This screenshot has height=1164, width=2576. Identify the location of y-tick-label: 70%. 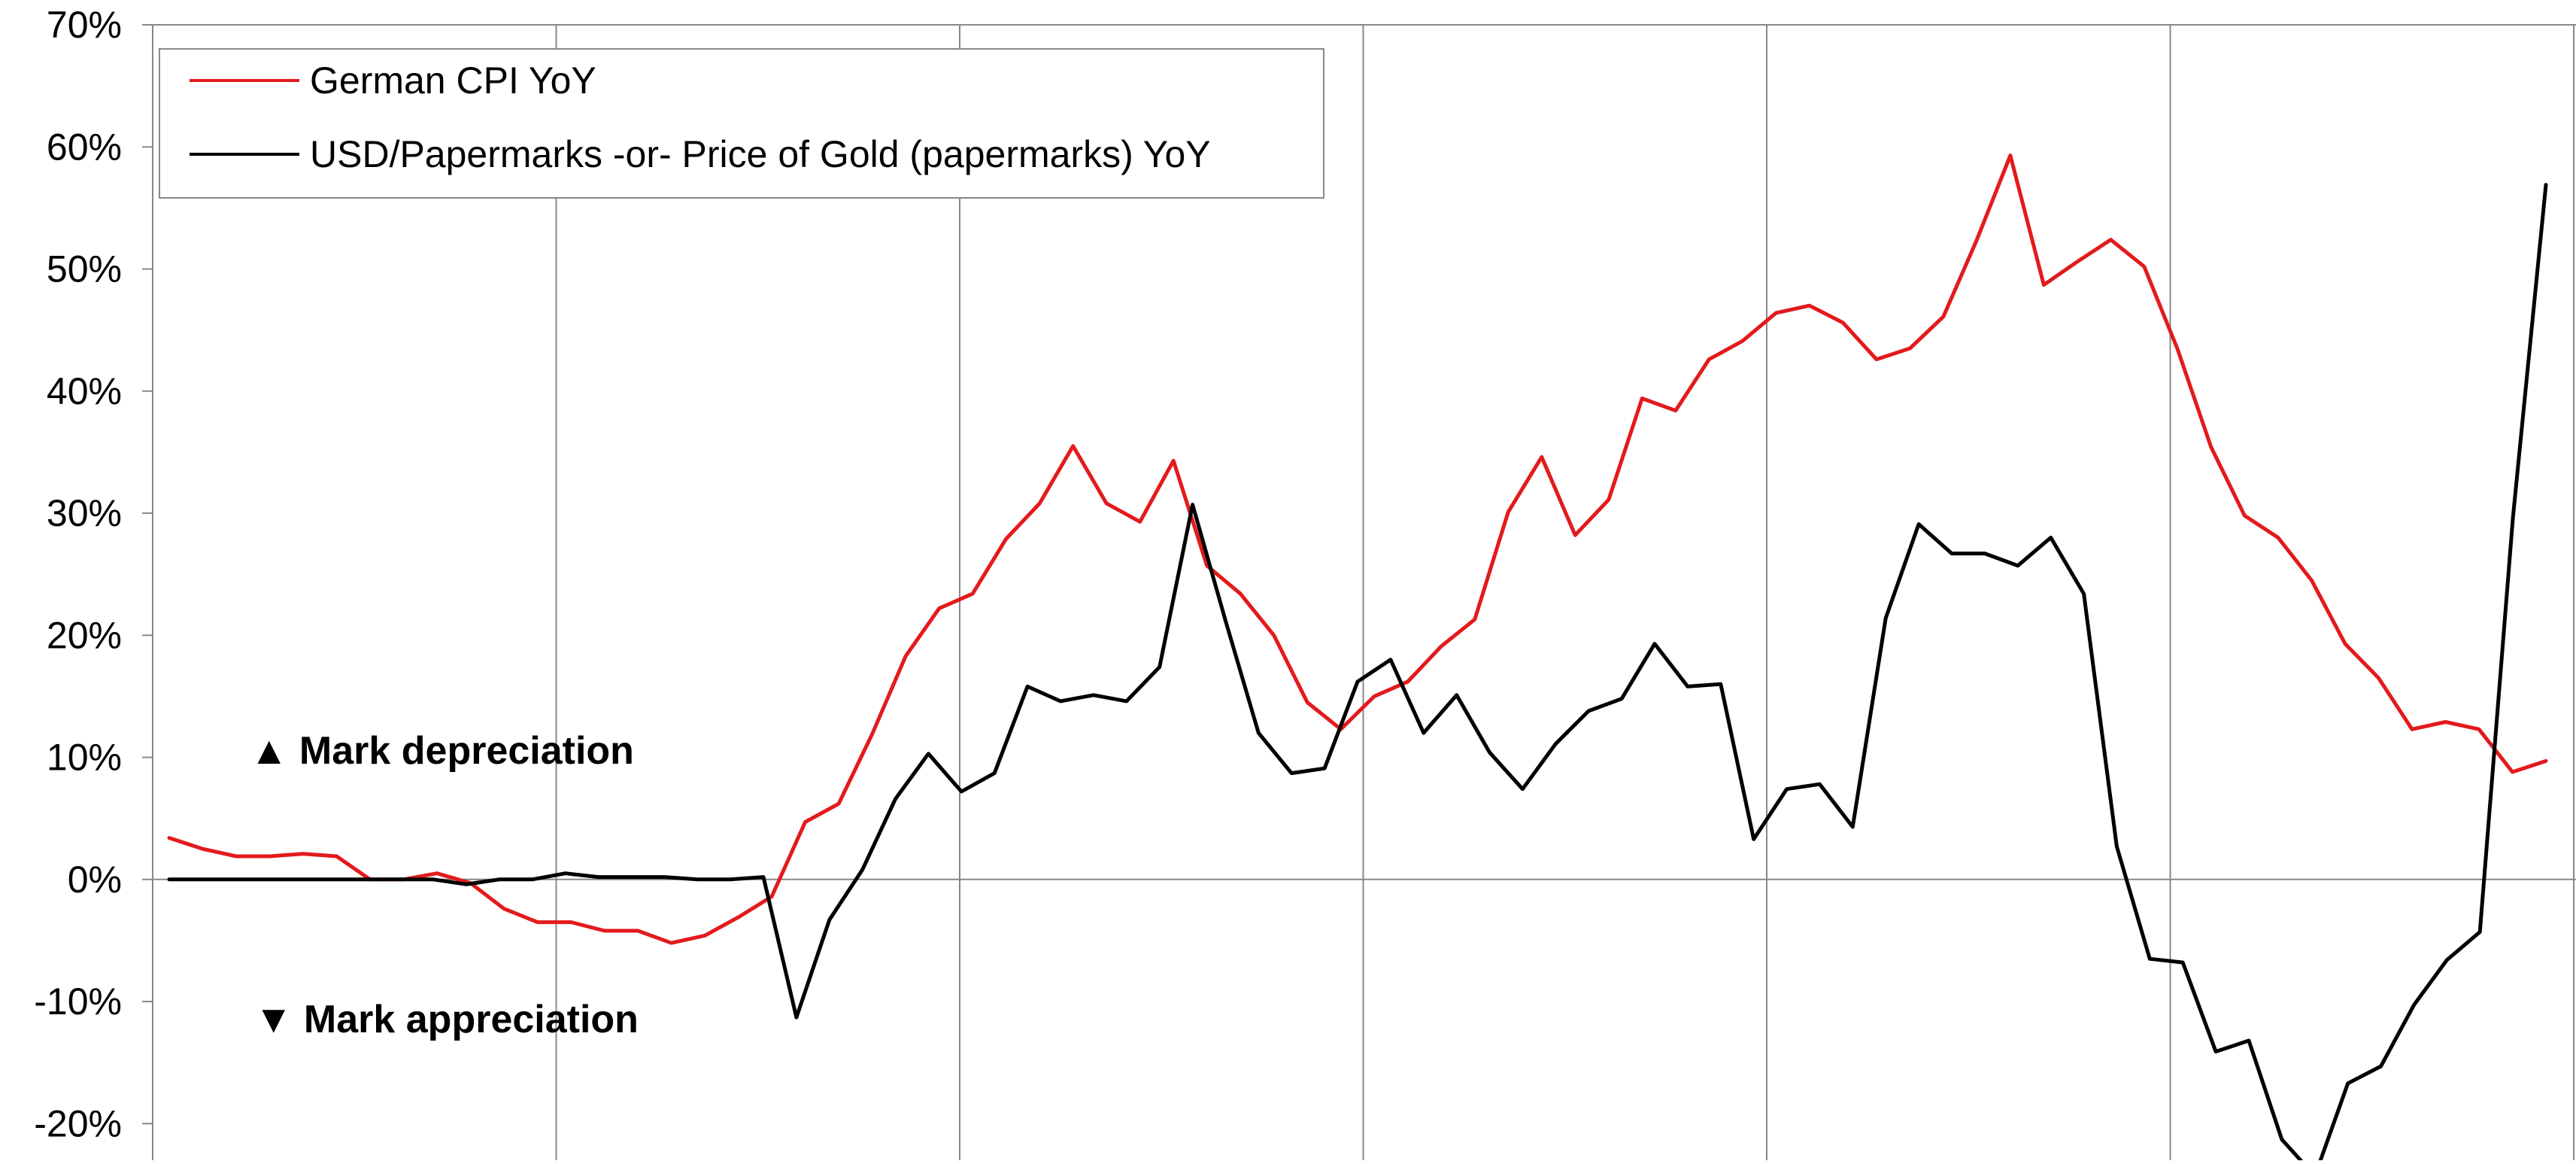
(84, 25).